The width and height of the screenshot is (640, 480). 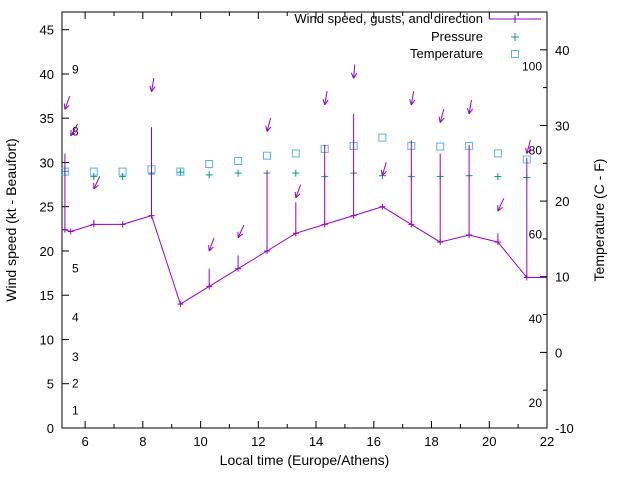 I want to click on svg-text: Temperature, so click(x=446, y=53).